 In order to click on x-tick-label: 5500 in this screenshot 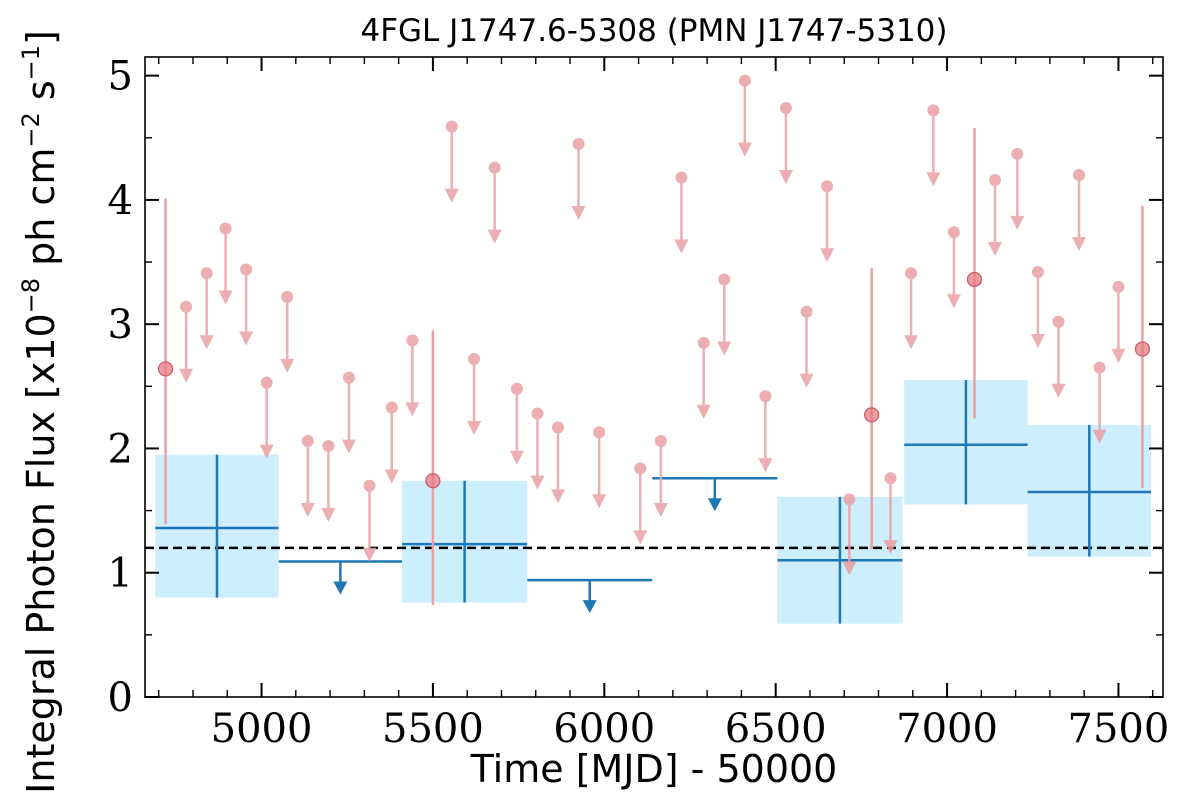, I will do `click(433, 729)`.